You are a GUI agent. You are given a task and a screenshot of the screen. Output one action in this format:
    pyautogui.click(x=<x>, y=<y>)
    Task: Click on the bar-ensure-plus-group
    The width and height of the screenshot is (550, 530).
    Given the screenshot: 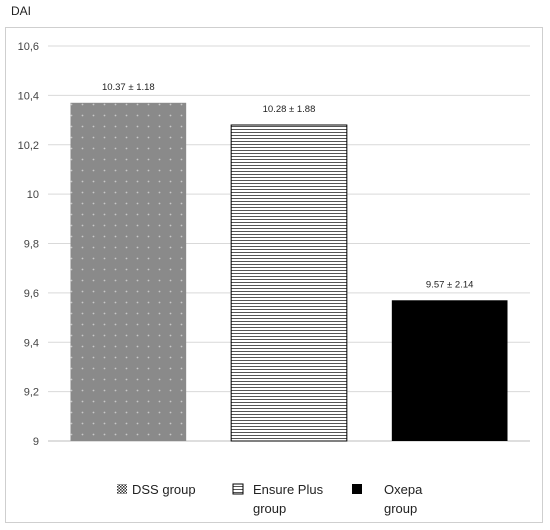 What is the action you would take?
    pyautogui.click(x=289, y=283)
    